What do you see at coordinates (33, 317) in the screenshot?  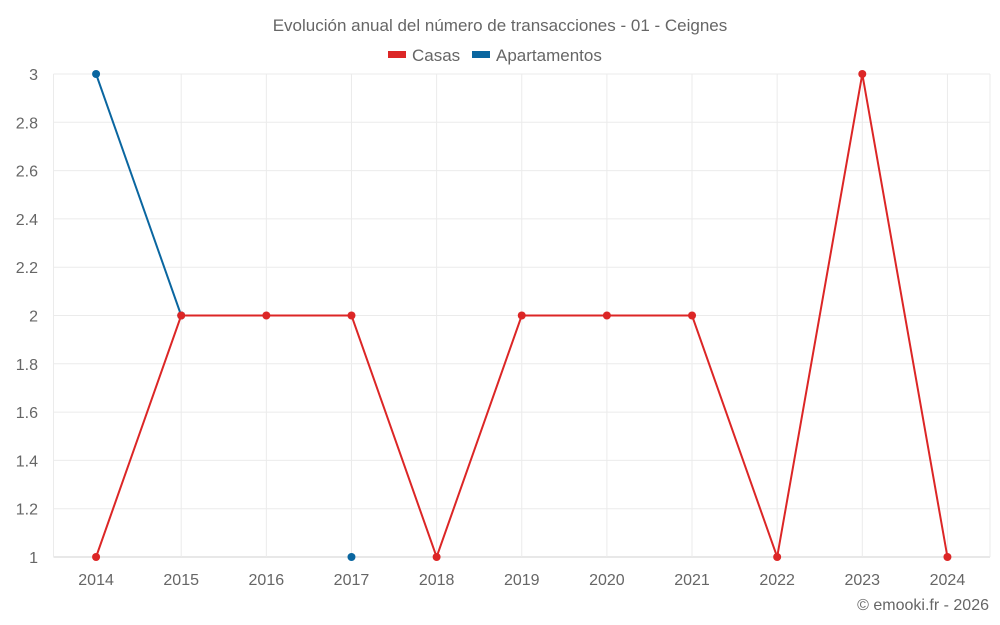 I see `y-tick-label: 2` at bounding box center [33, 317].